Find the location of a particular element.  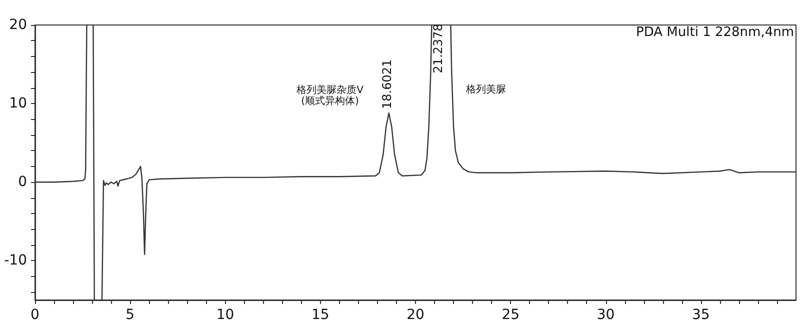

x-tick-label: 35 is located at coordinates (701, 315).